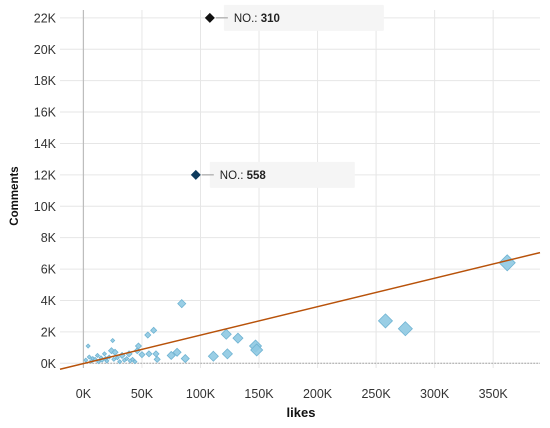  What do you see at coordinates (45, 50) in the screenshot?
I see `y-tick-label: 20K` at bounding box center [45, 50].